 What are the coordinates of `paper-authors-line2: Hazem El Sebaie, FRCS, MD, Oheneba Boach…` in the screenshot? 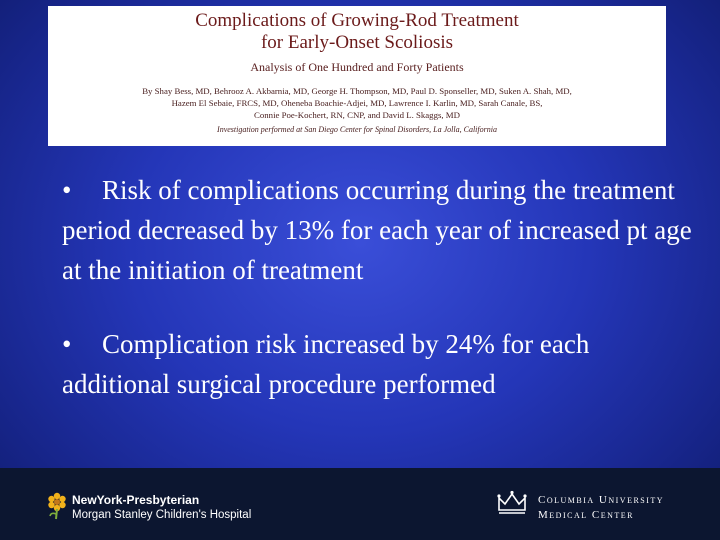 It's located at (357, 103).